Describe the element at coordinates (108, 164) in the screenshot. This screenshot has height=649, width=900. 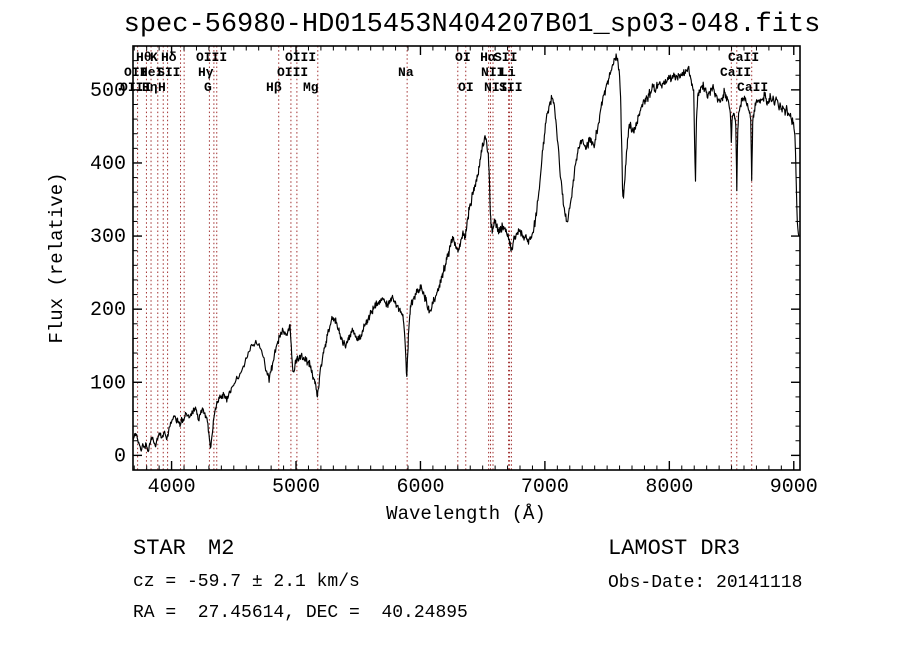
I see `y-tick-label: 400` at that location.